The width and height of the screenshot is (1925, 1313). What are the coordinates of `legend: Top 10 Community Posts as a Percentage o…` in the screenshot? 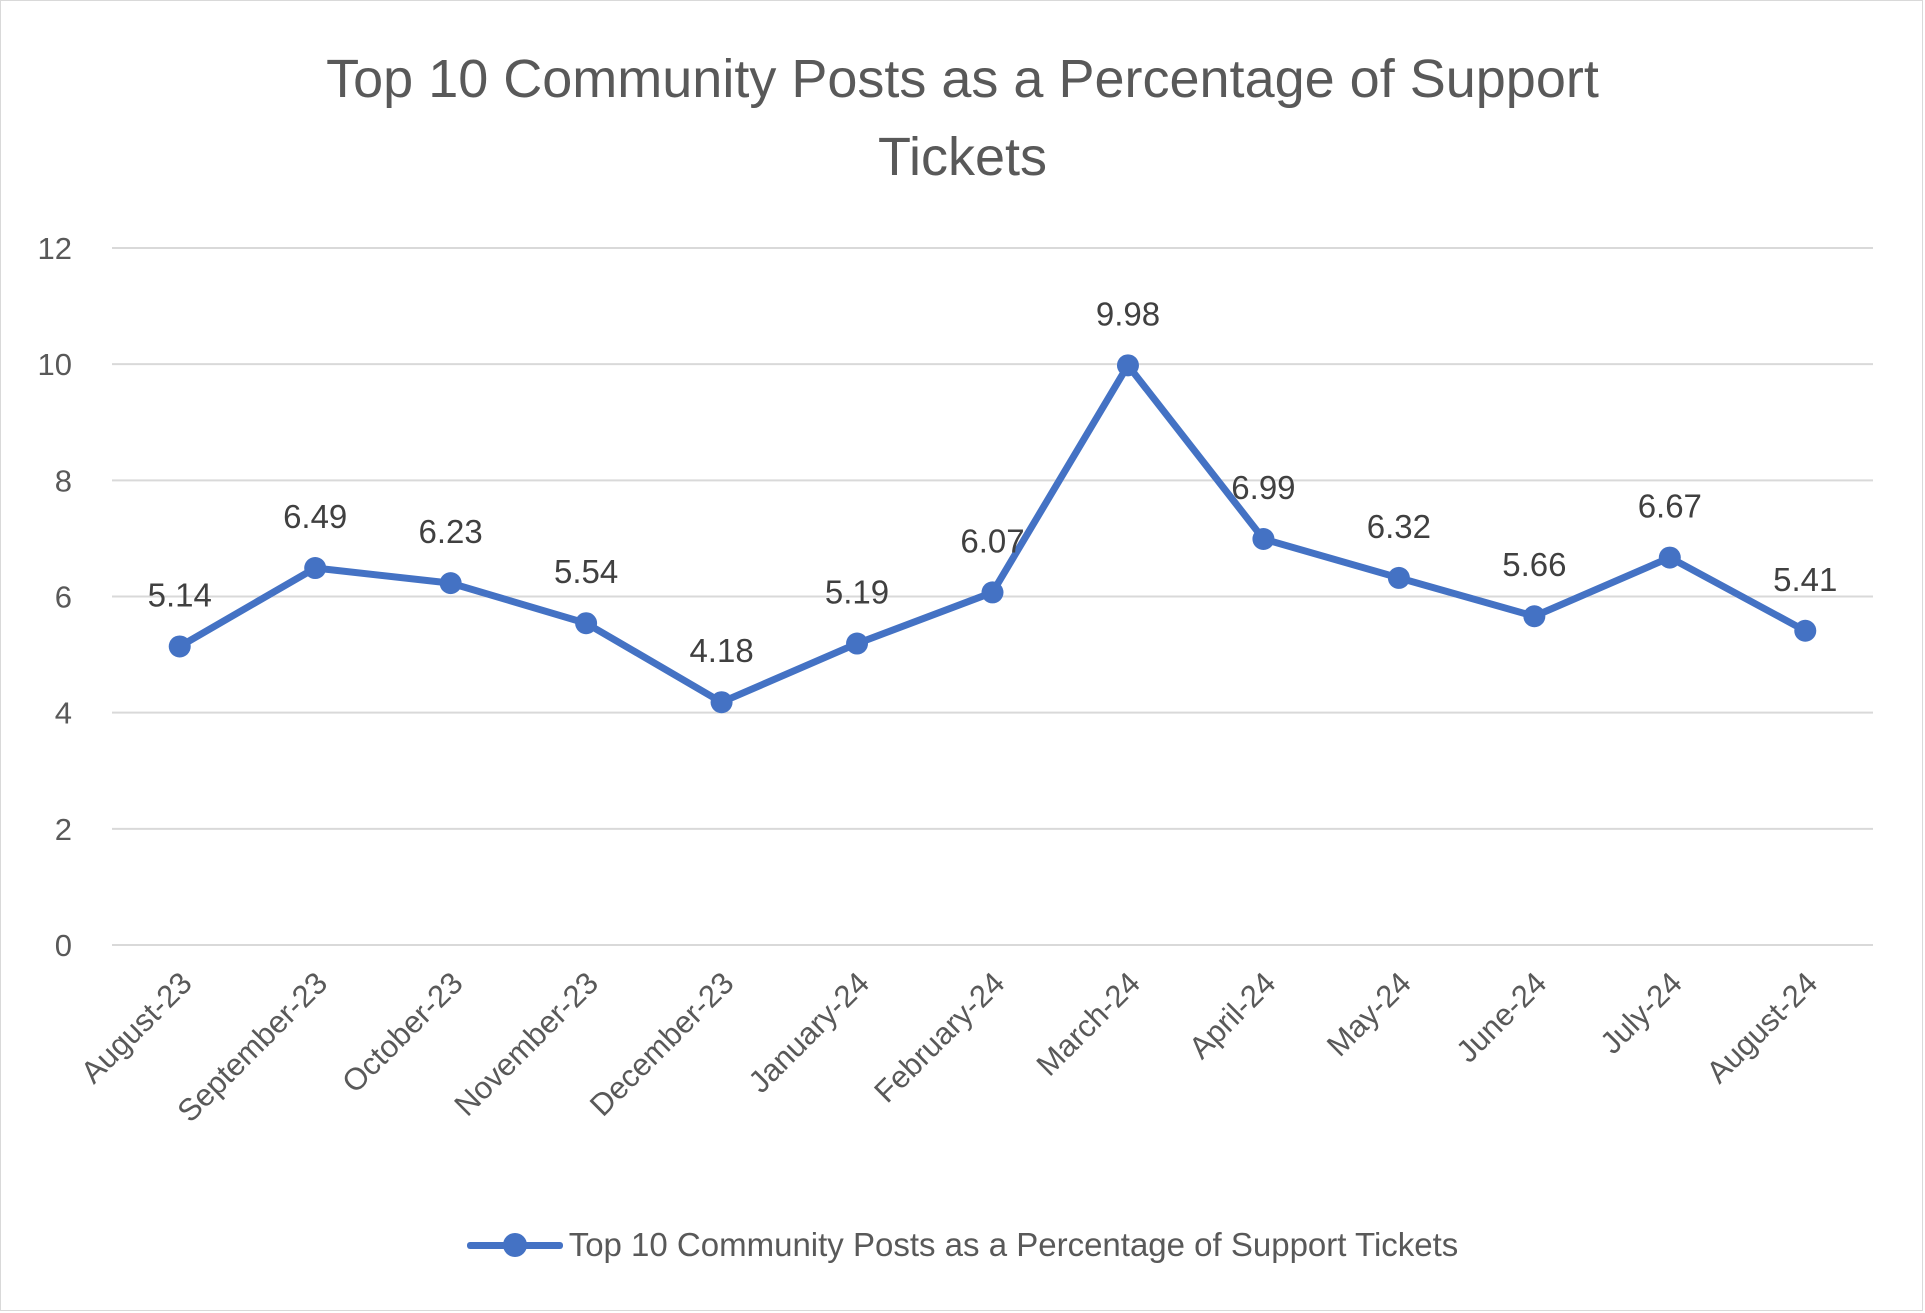 It's located at (962, 1245).